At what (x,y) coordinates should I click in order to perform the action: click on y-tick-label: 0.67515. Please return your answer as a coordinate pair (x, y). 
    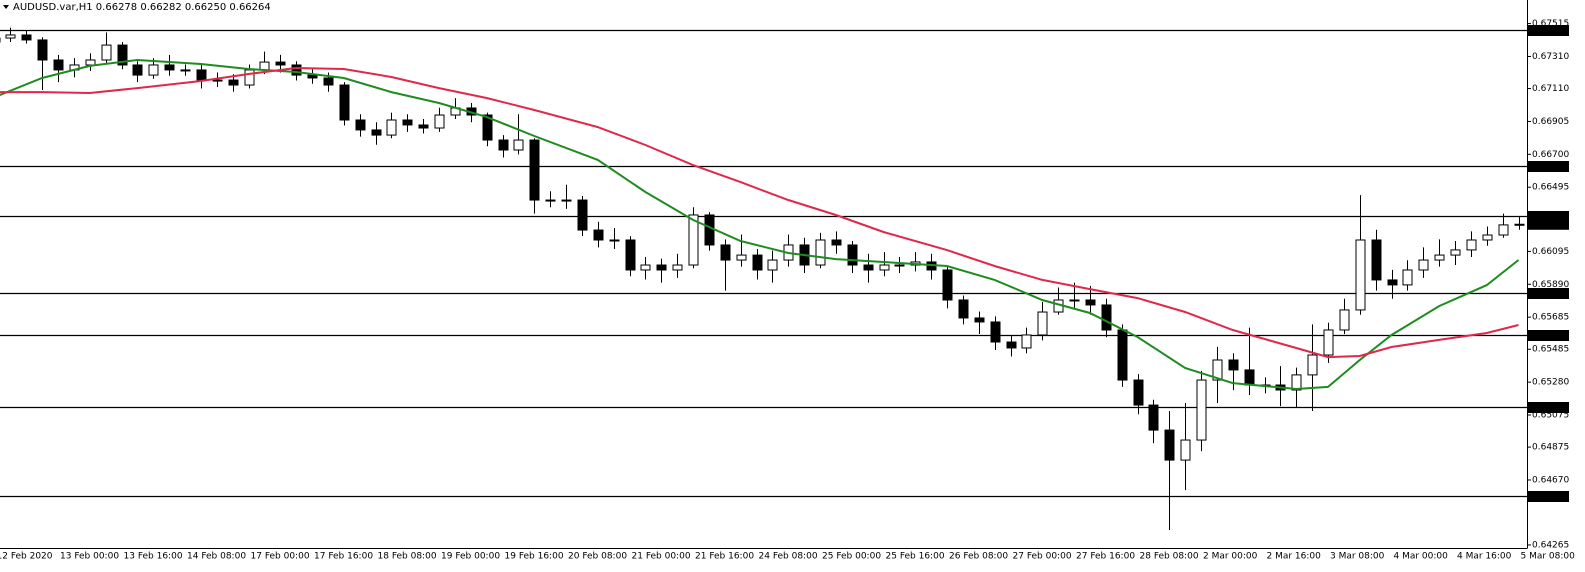
    Looking at the image, I should click on (1550, 24).